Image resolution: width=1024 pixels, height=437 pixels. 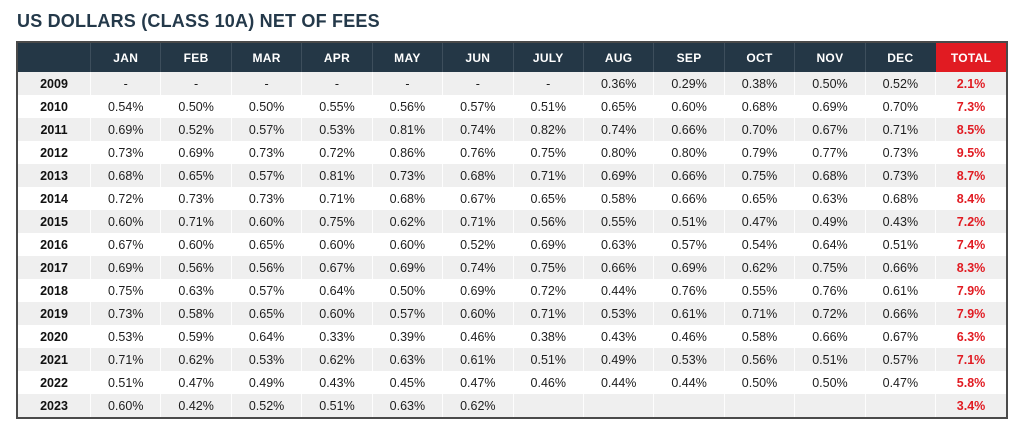 What do you see at coordinates (478, 290) in the screenshot?
I see `value-cell-2018-jun: 0.69%` at bounding box center [478, 290].